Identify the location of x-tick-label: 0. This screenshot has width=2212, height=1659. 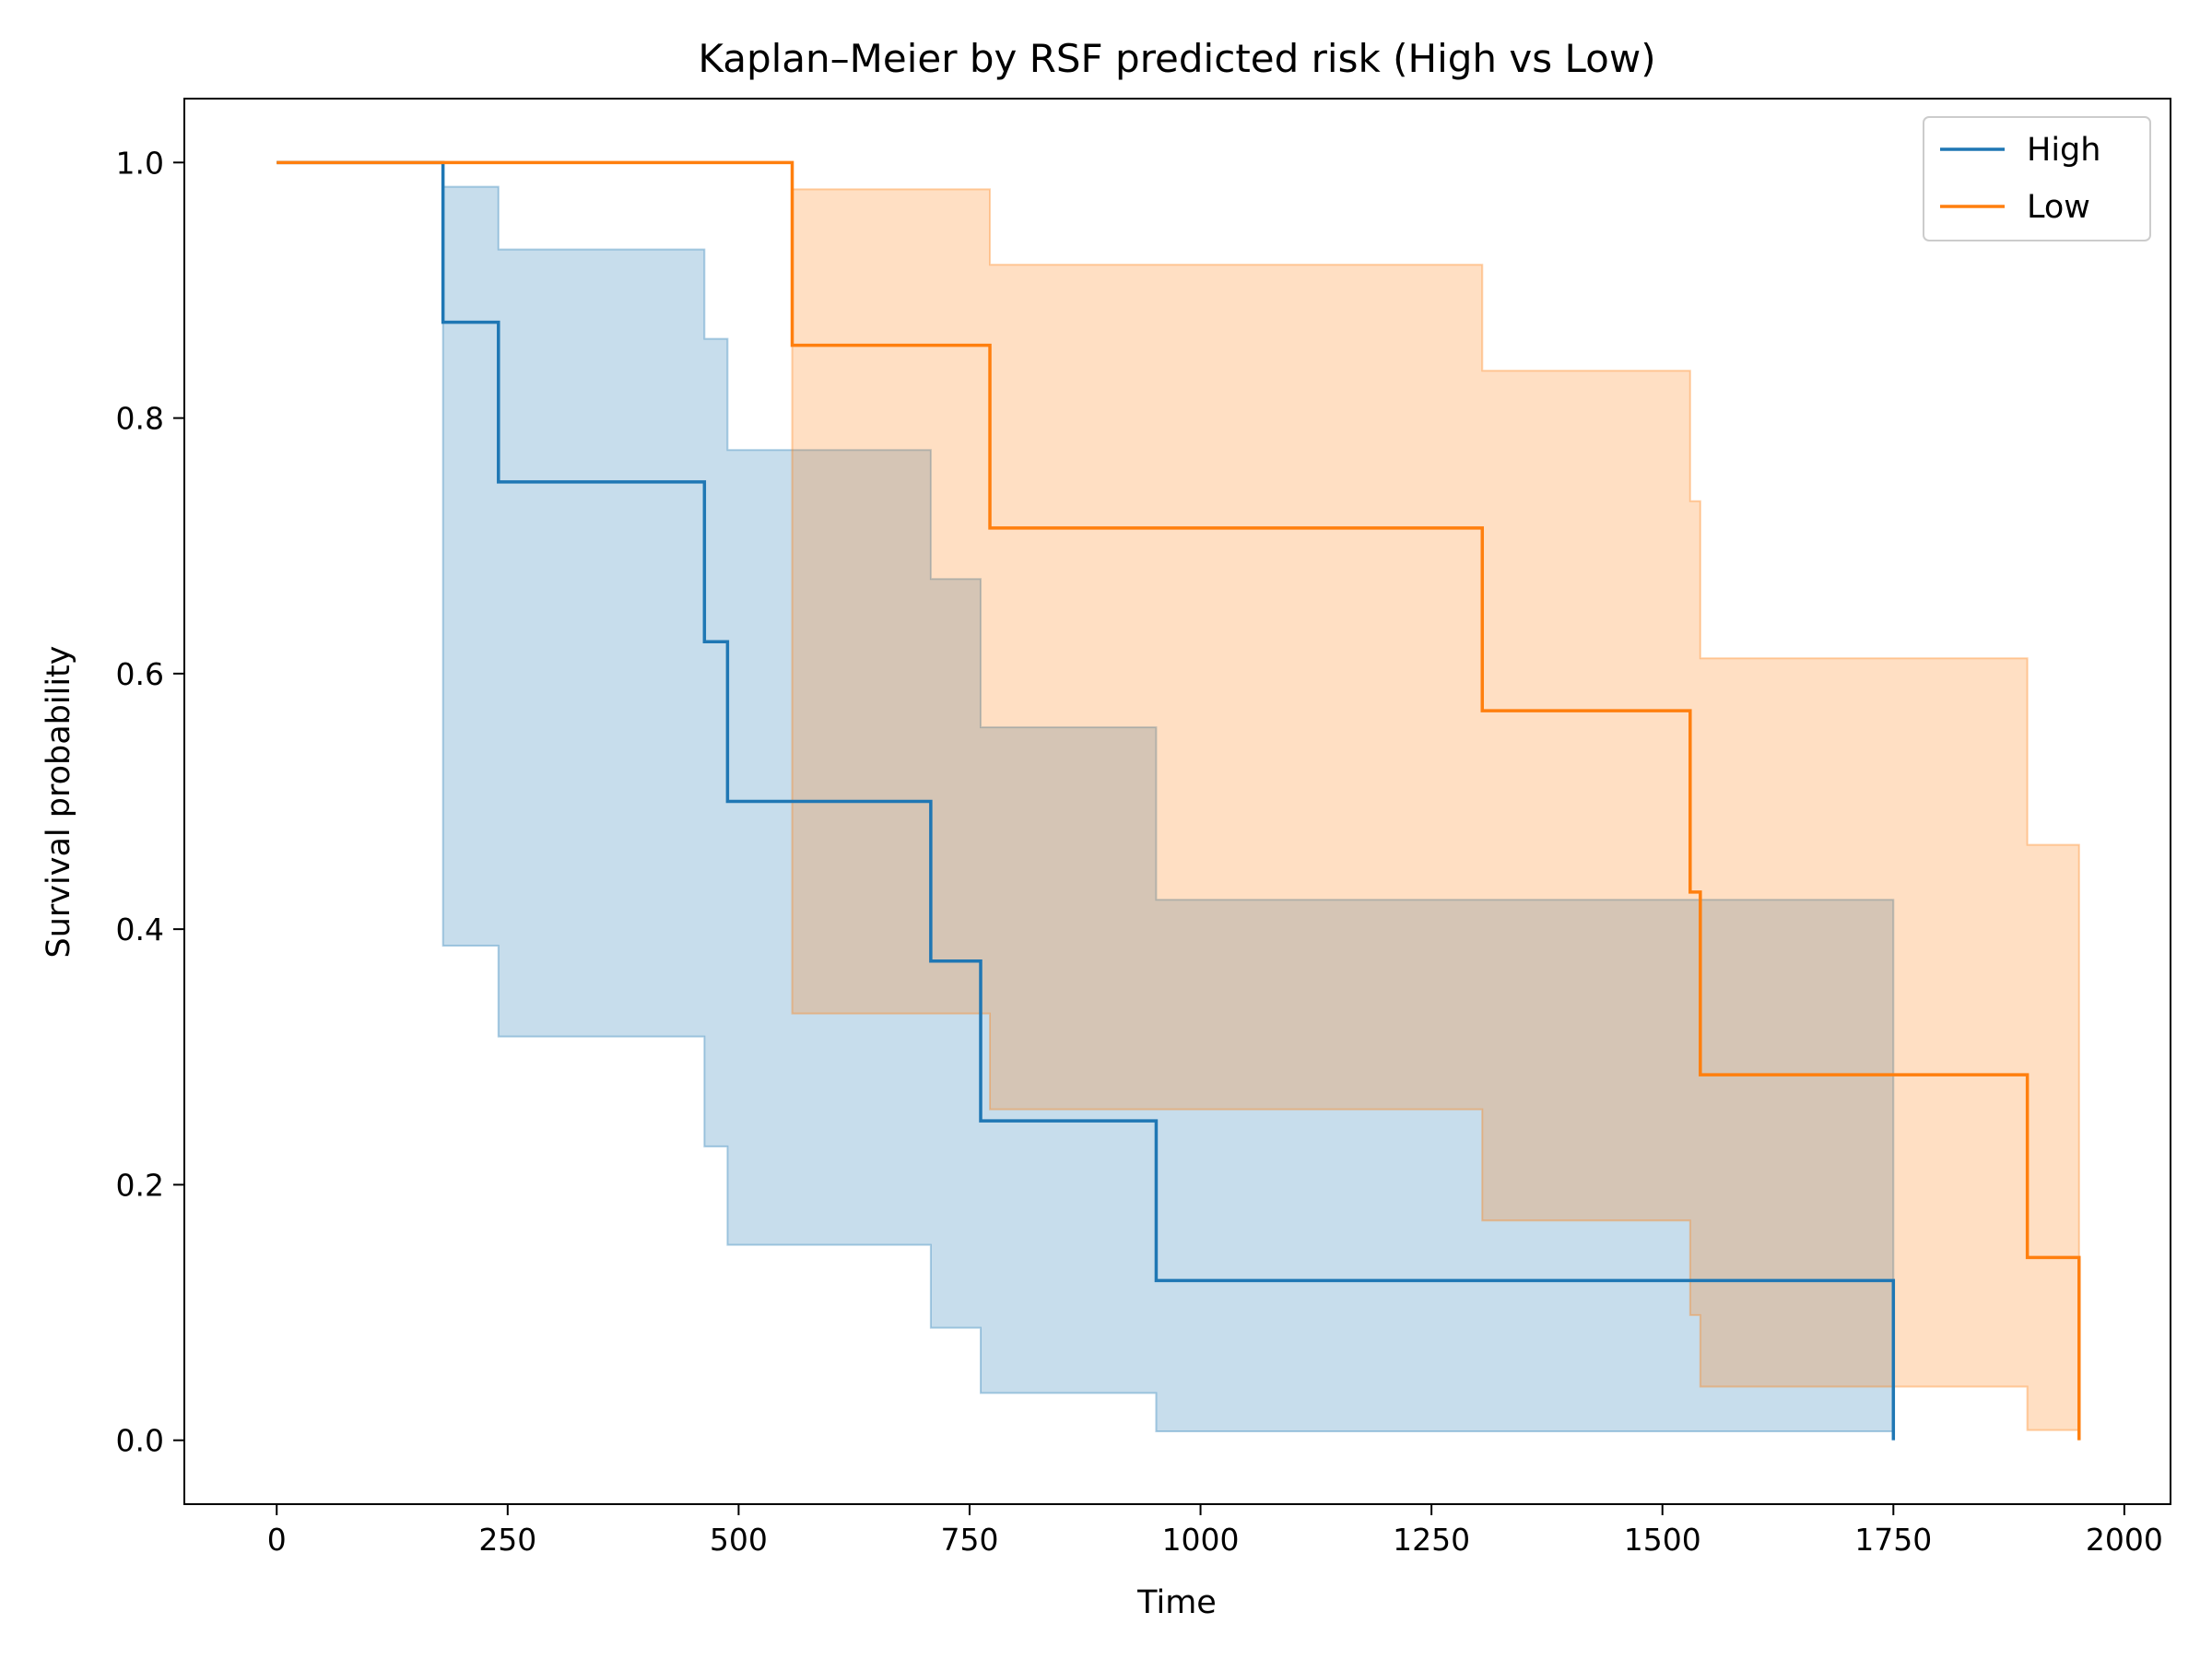
(277, 1540).